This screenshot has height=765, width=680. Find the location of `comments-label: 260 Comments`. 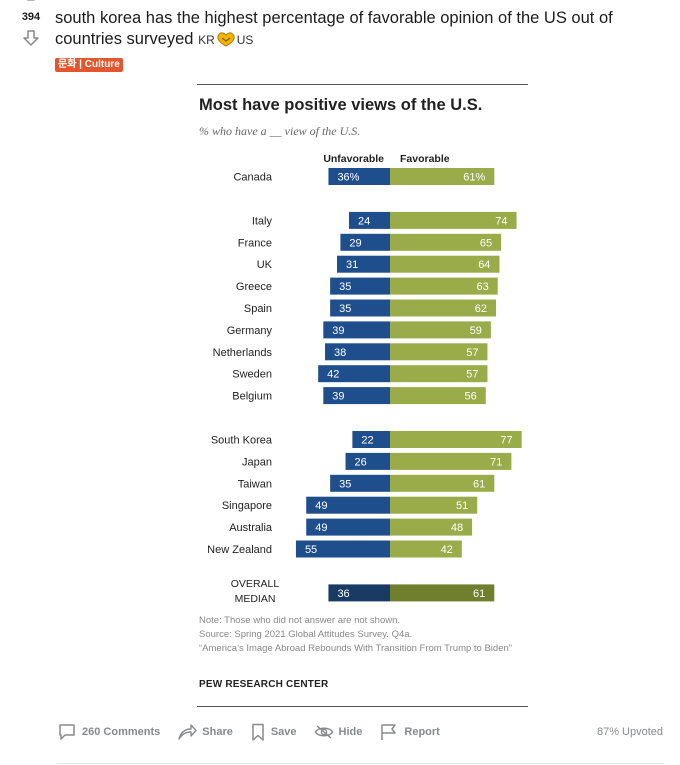

comments-label: 260 Comments is located at coordinates (121, 732).